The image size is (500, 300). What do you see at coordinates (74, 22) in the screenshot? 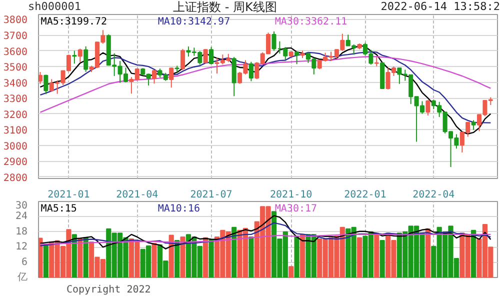
I see `text: MA5:3199.72` at bounding box center [74, 22].